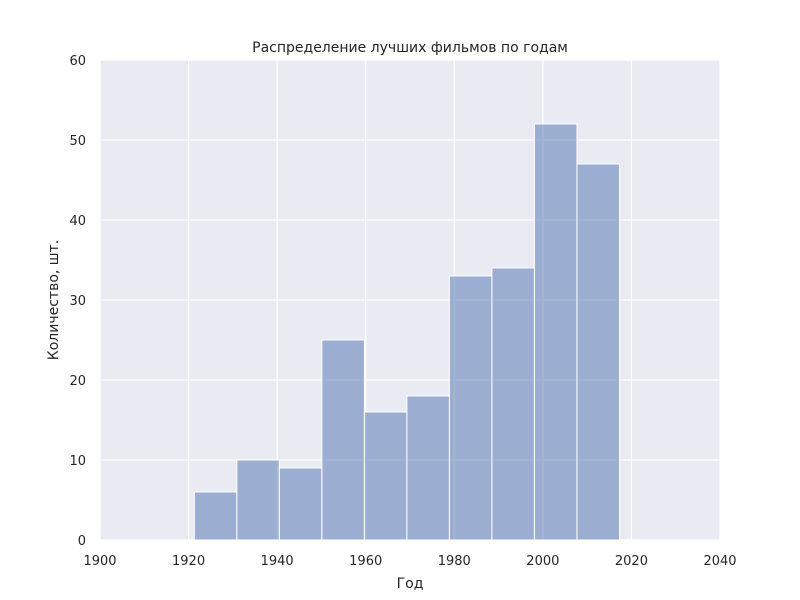 This screenshot has height=600, width=800. Describe the element at coordinates (188, 561) in the screenshot. I see `x-tick-label: 1920` at that location.